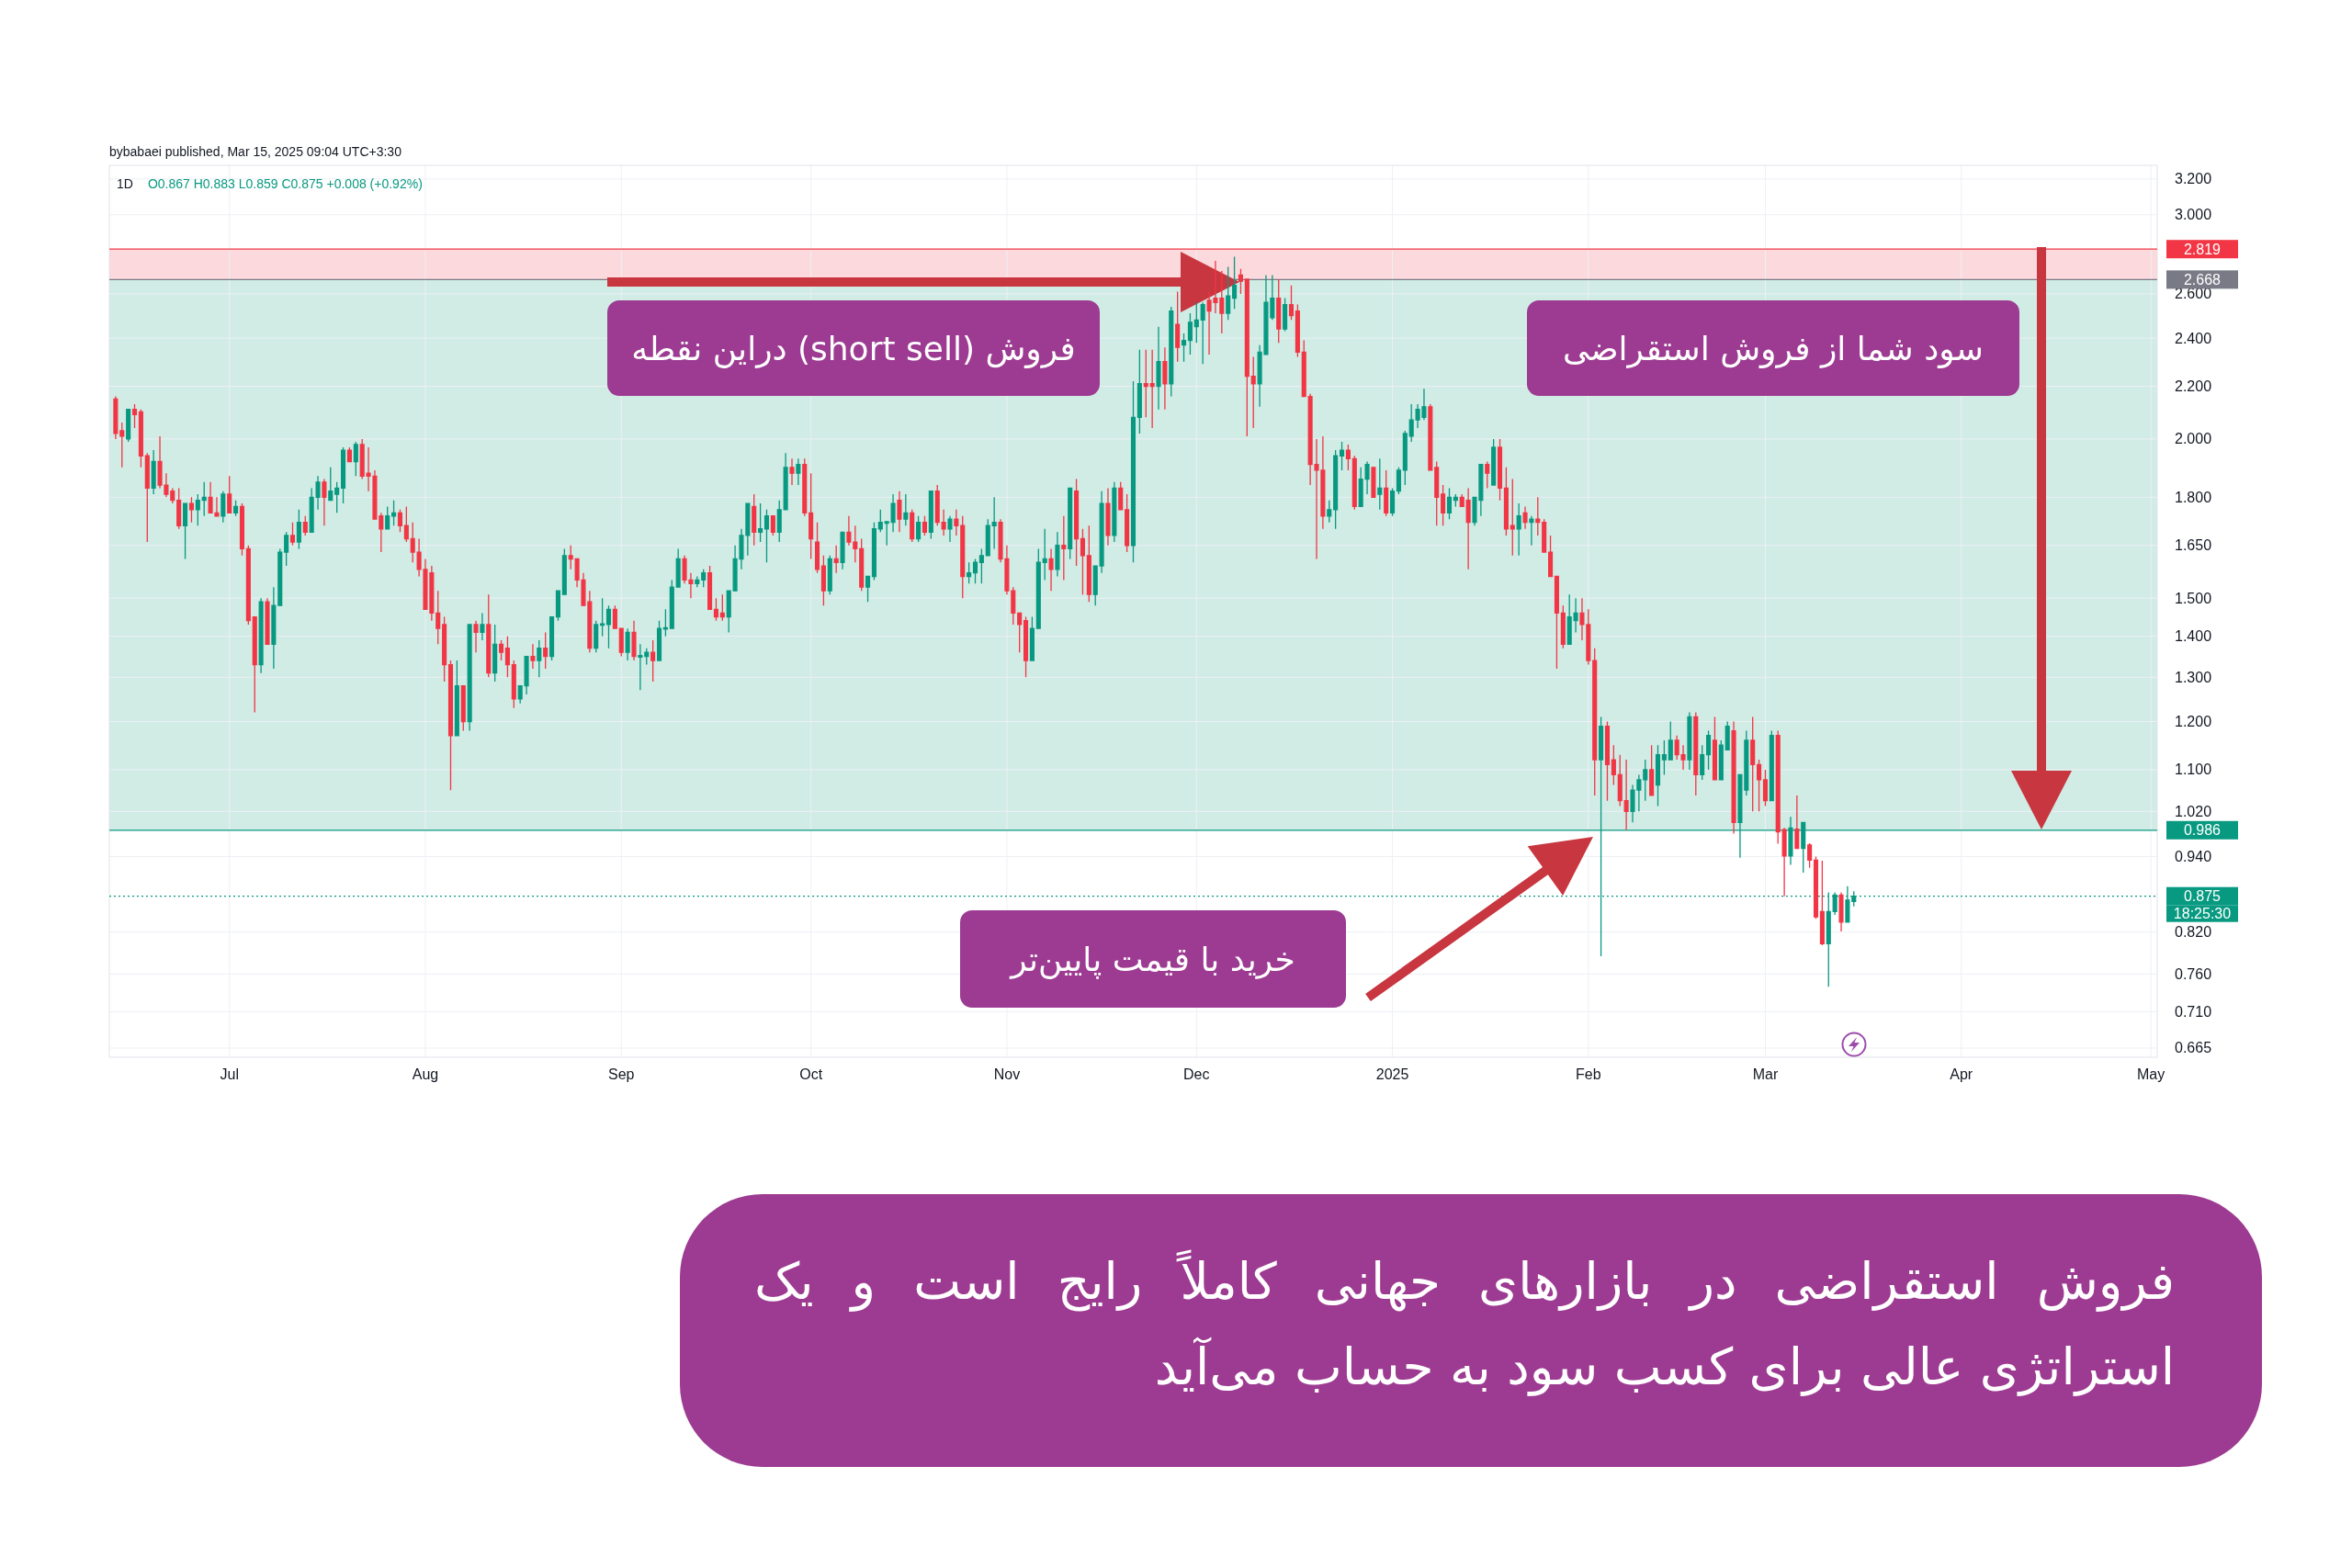  What do you see at coordinates (2193, 497) in the screenshot?
I see `y-tick-label: 1.800` at bounding box center [2193, 497].